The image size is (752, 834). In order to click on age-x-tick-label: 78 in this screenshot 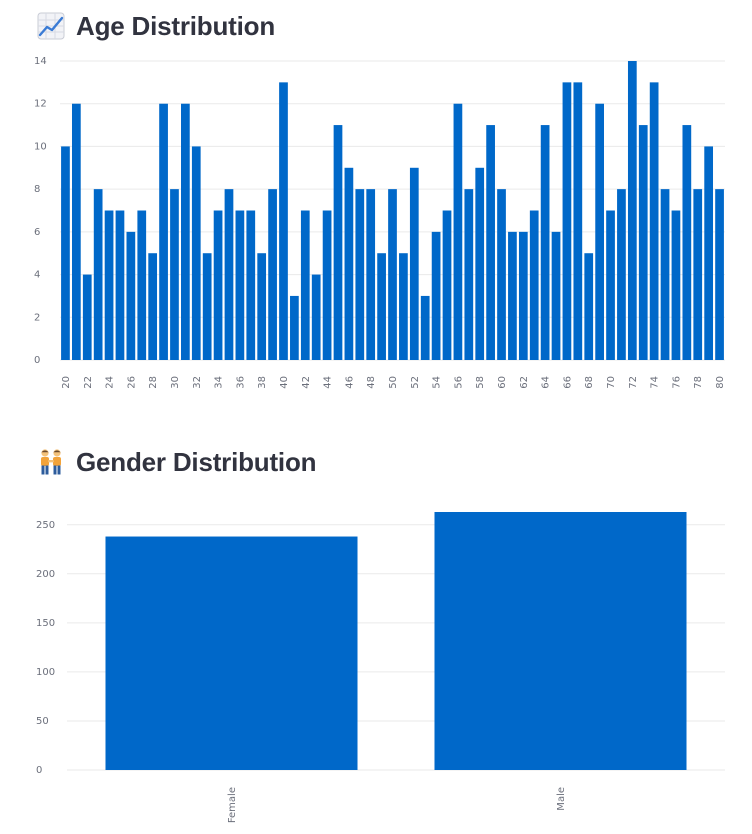, I will do `click(698, 382)`.